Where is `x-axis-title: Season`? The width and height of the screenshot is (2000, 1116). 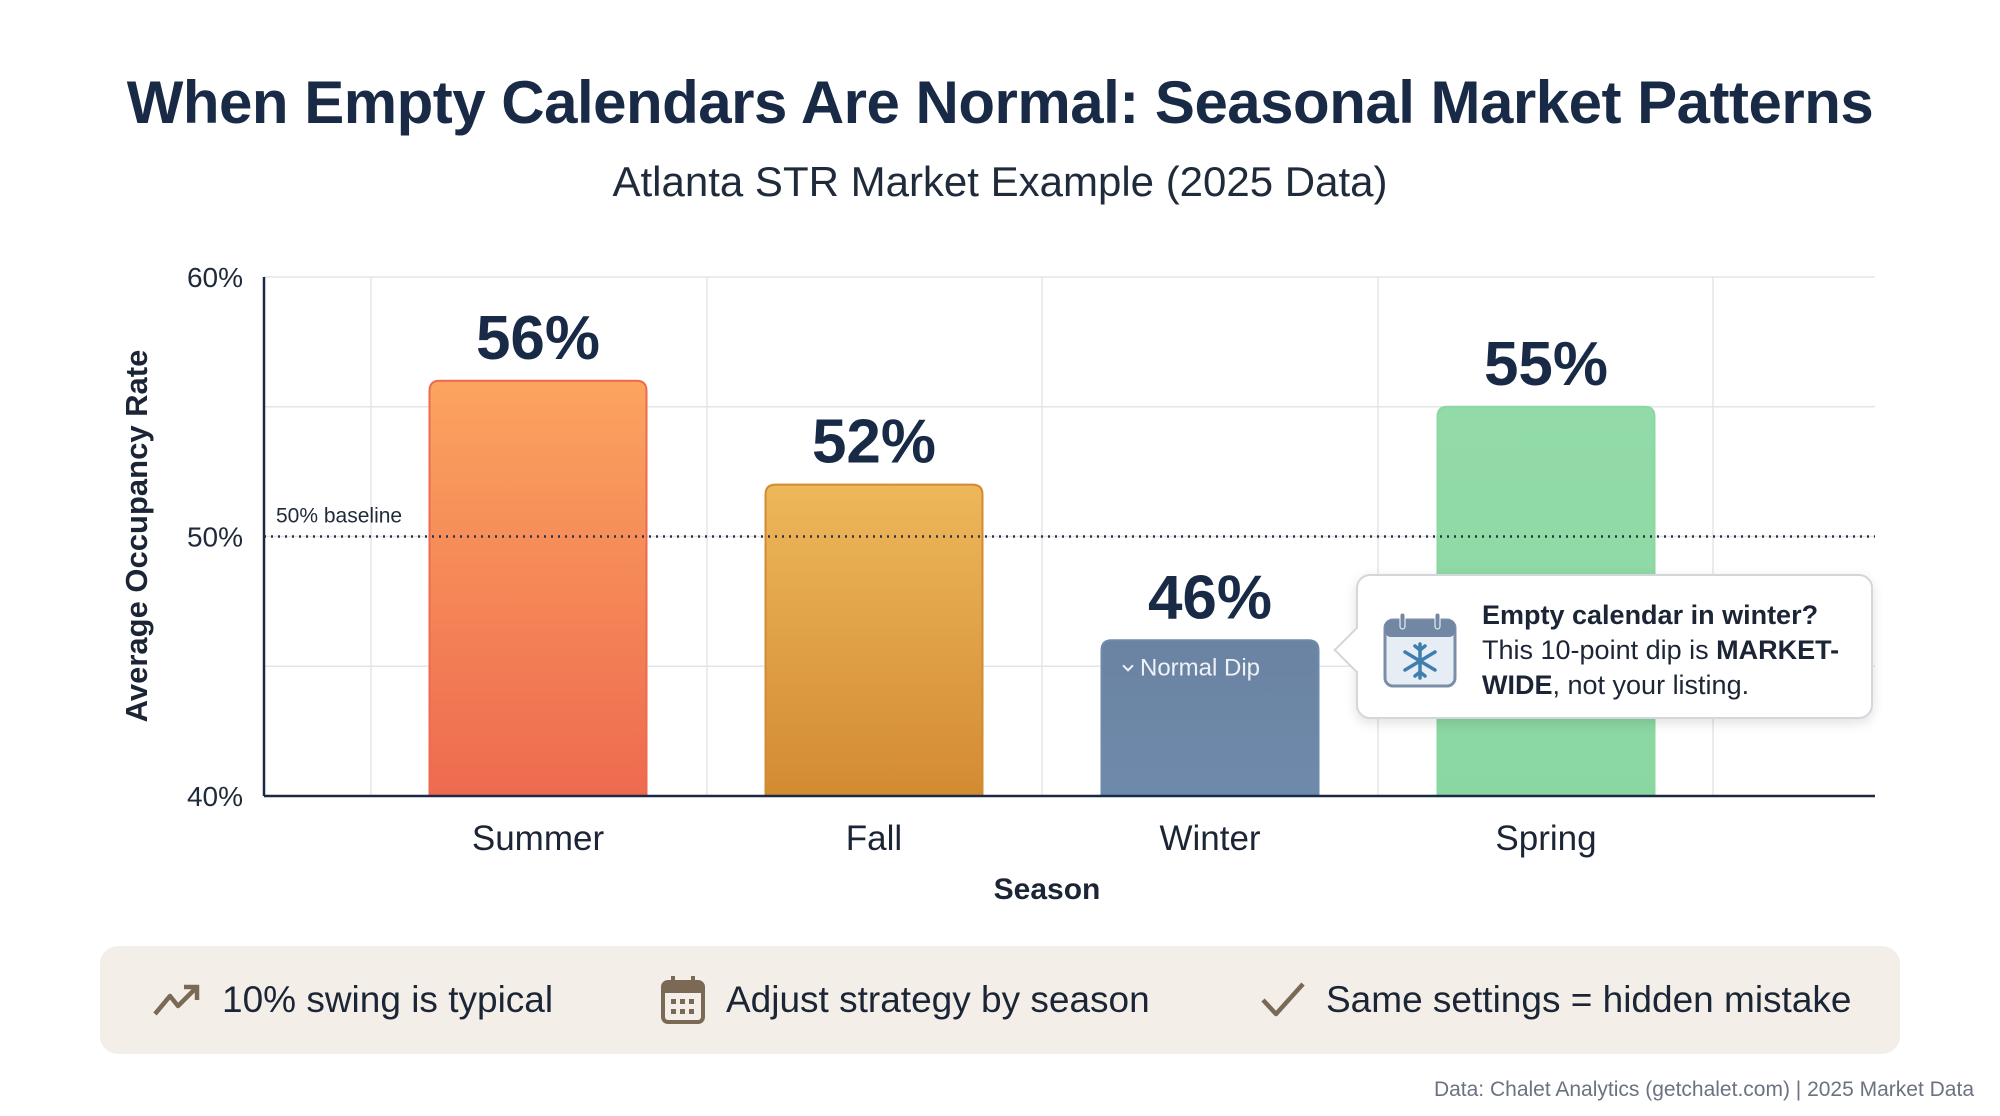
x-axis-title: Season is located at coordinates (1047, 889).